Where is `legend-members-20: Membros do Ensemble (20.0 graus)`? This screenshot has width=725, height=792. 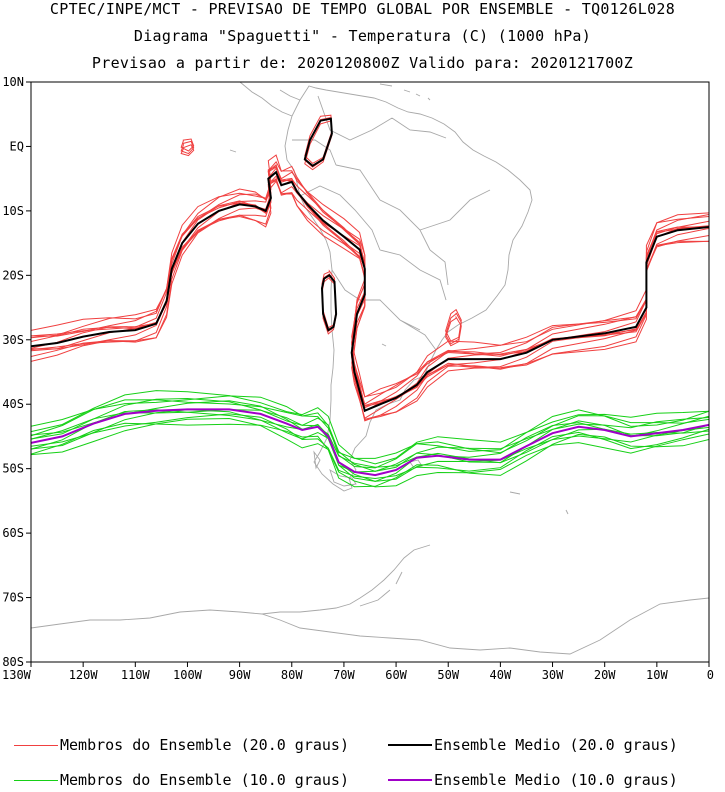 legend-members-20: Membros do Ensemble (20.0 graus) is located at coordinates (181, 745).